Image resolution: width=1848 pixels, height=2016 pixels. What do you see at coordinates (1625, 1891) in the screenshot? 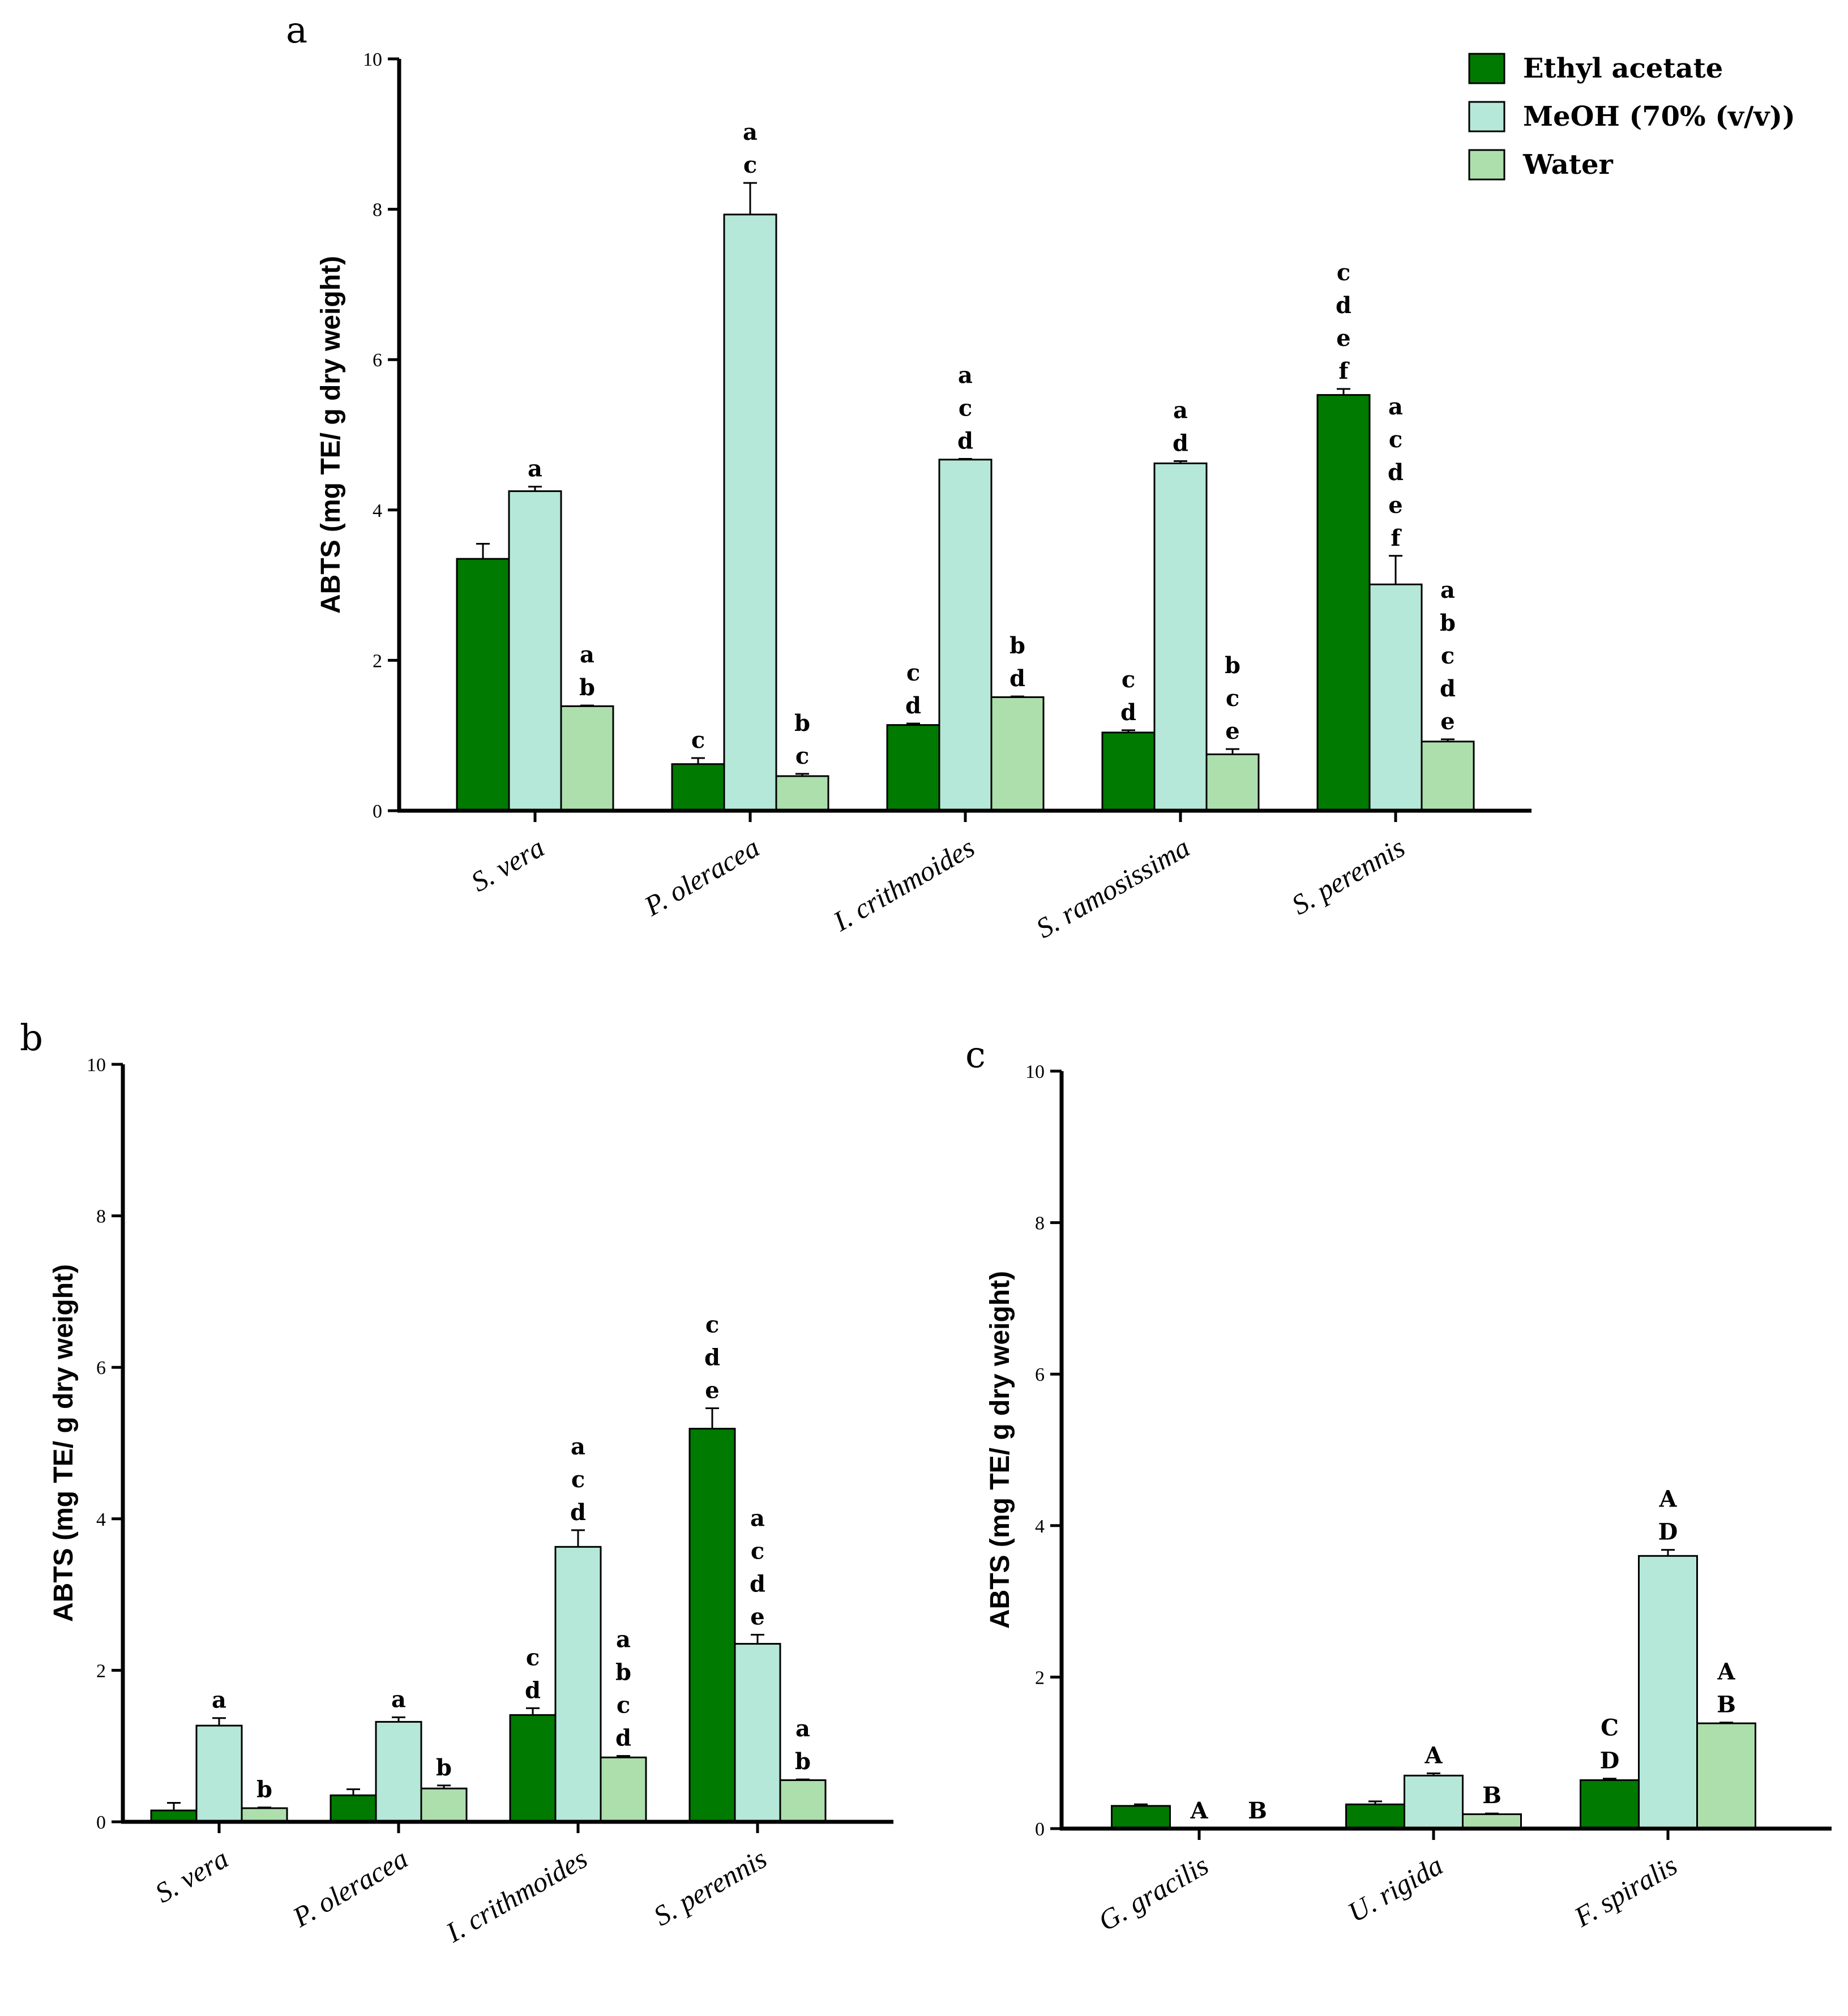
I see `category-label: F. spiralis` at bounding box center [1625, 1891].